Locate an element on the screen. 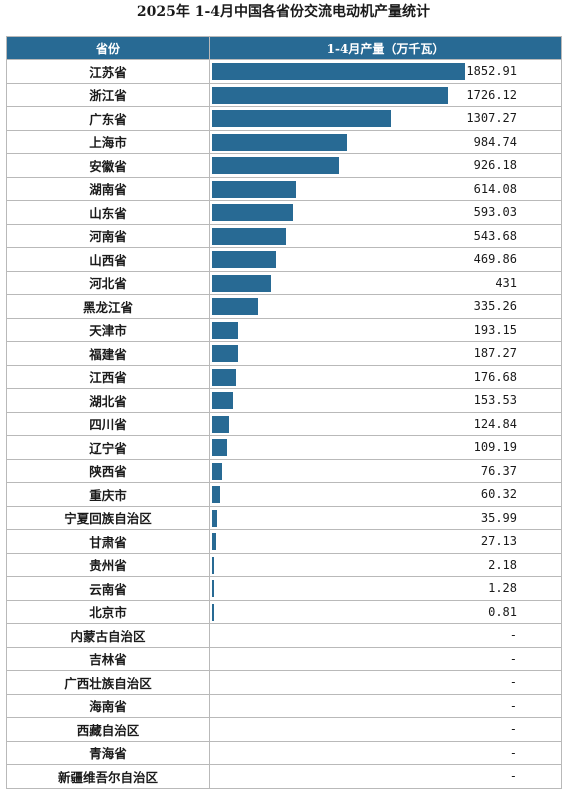 This screenshot has height=797, width=567. value-cell: 109.19 is located at coordinates (385, 447).